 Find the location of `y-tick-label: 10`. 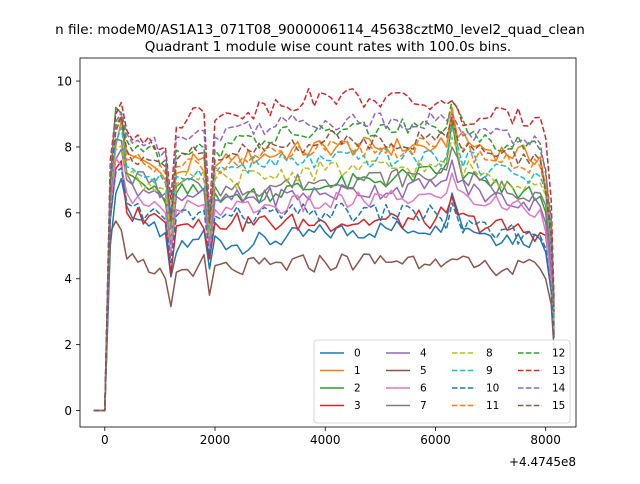

y-tick-label: 10 is located at coordinates (64, 82).